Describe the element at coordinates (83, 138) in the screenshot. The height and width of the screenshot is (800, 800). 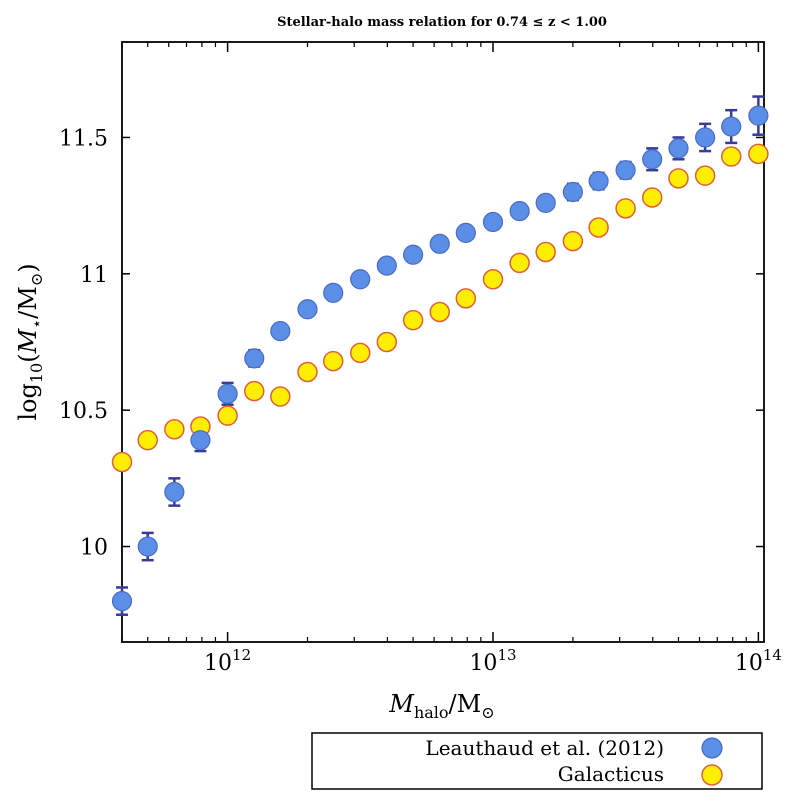
I see `y-tick-label: 11.5` at that location.